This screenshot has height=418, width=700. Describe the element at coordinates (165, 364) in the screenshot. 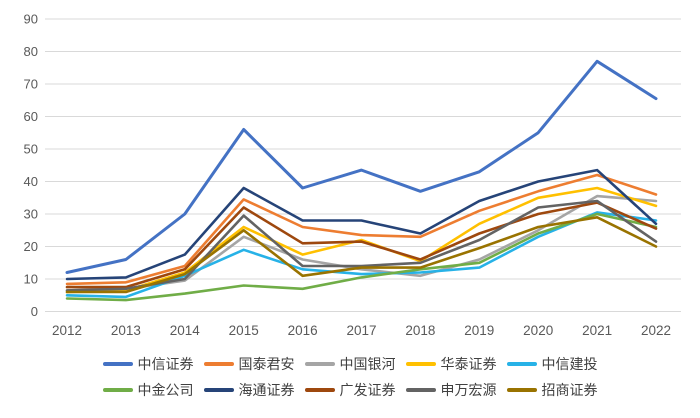

I see `legend-label: 中信证券` at that location.